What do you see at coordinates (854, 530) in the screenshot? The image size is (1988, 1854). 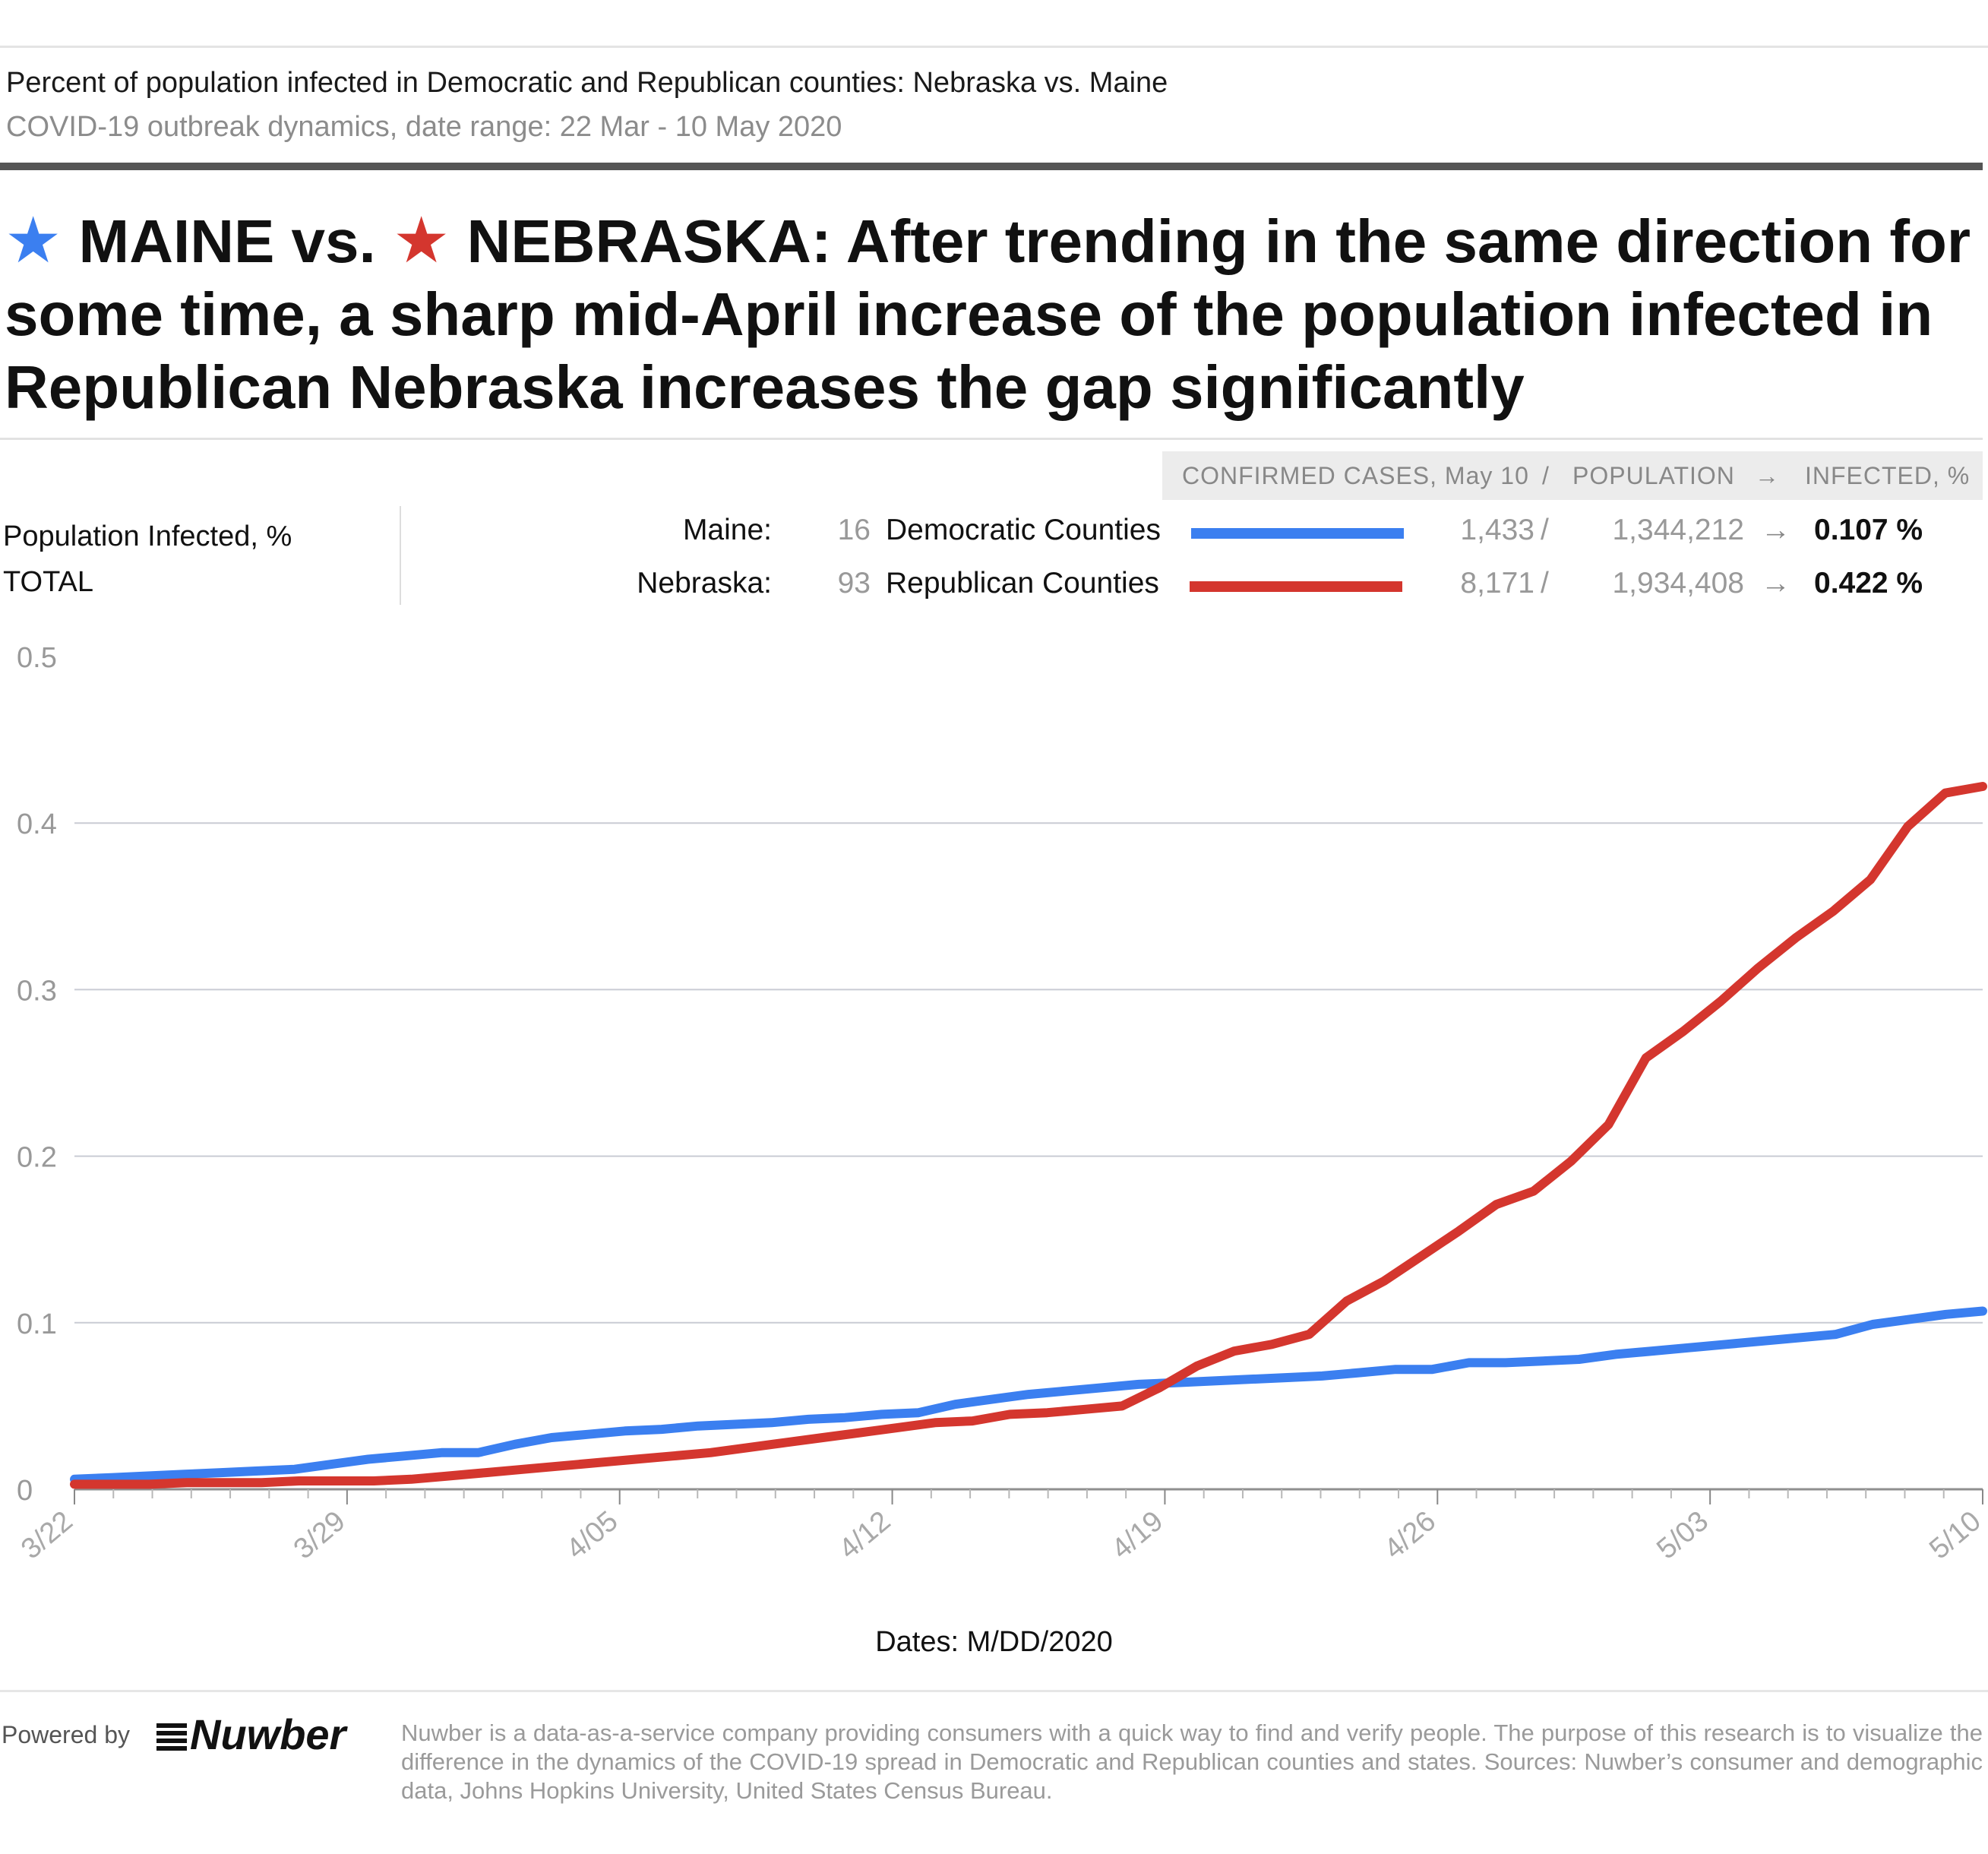 I see `legend-county-count: 16` at bounding box center [854, 530].